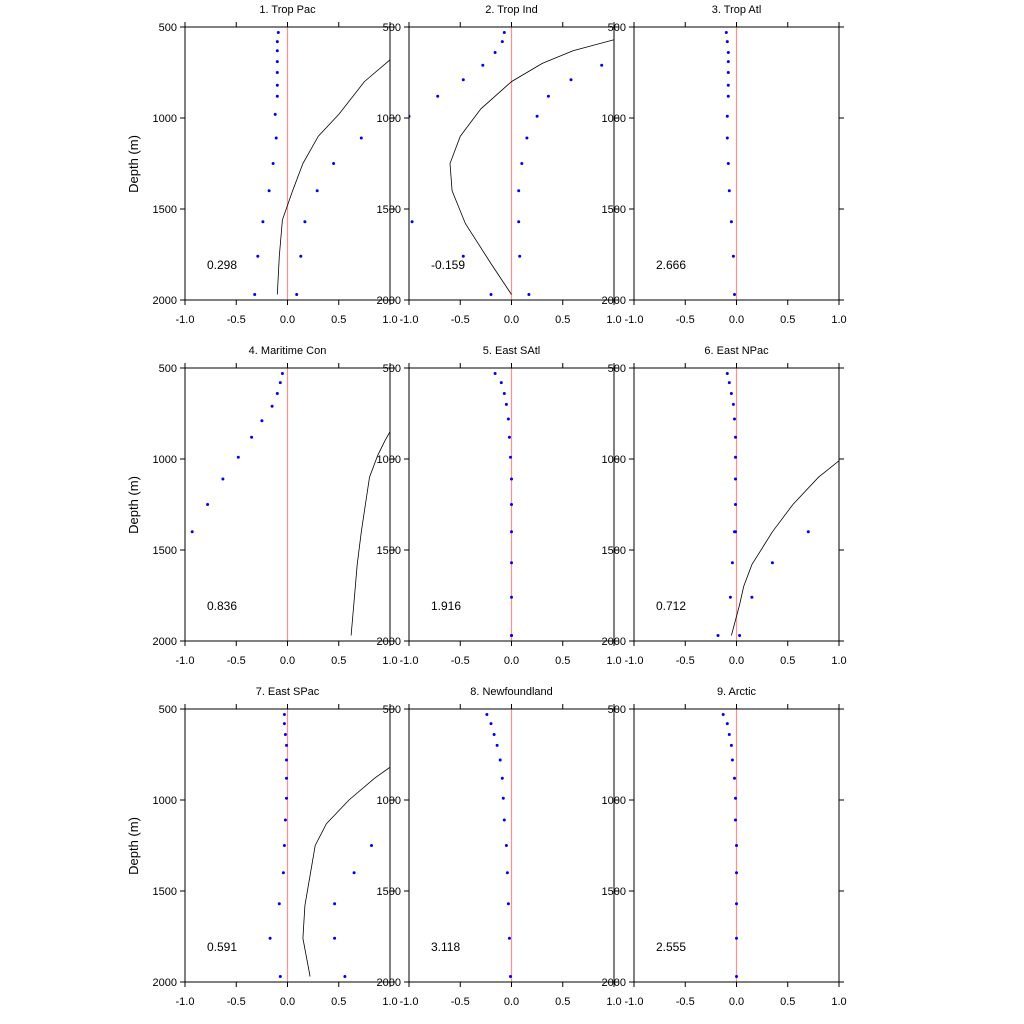  I want to click on panel-annotation-value: 0.836, so click(222, 606).